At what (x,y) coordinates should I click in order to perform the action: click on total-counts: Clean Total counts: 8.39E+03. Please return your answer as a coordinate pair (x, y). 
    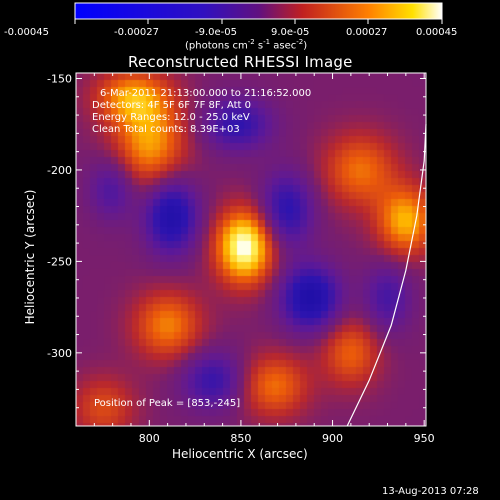
    Looking at the image, I should click on (166, 129).